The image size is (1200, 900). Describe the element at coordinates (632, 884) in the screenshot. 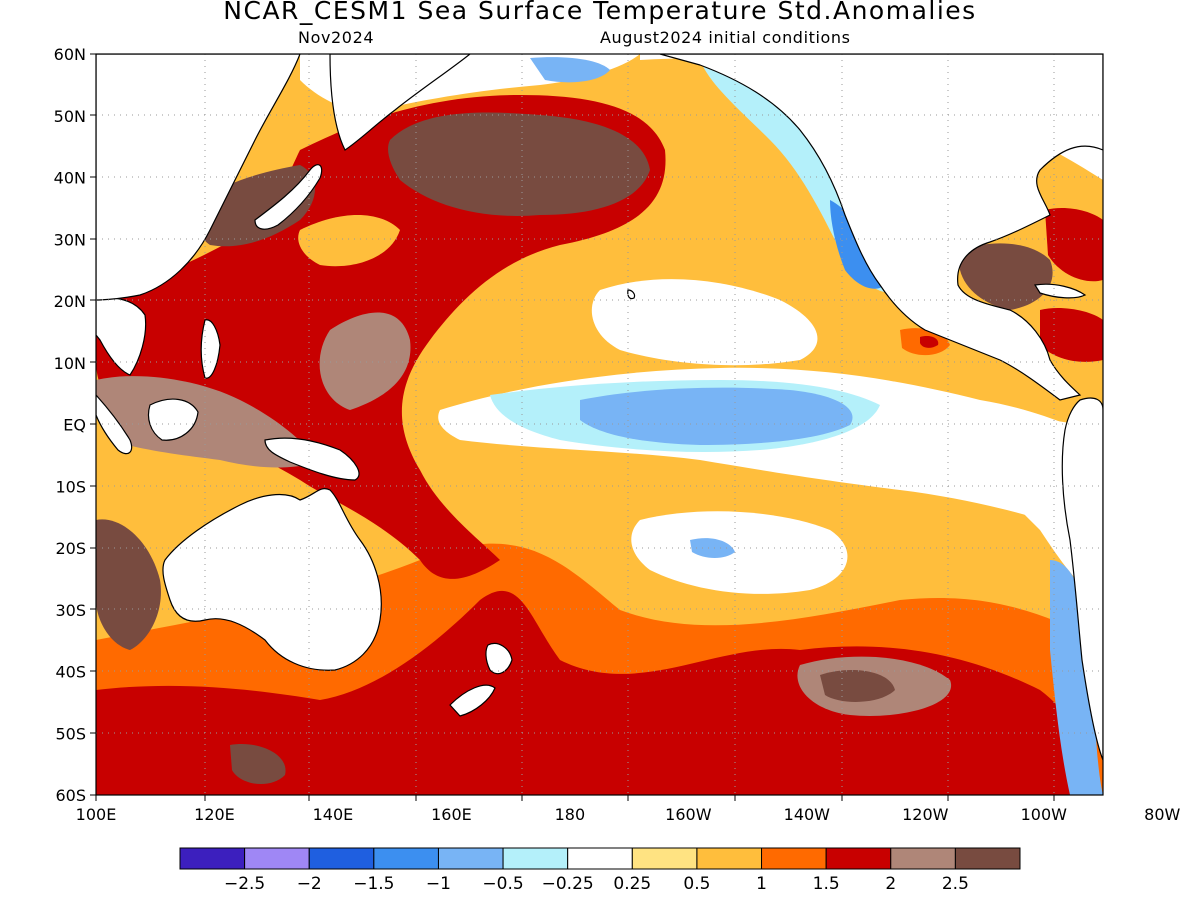

I see `colorbar-label: 0.25` at that location.